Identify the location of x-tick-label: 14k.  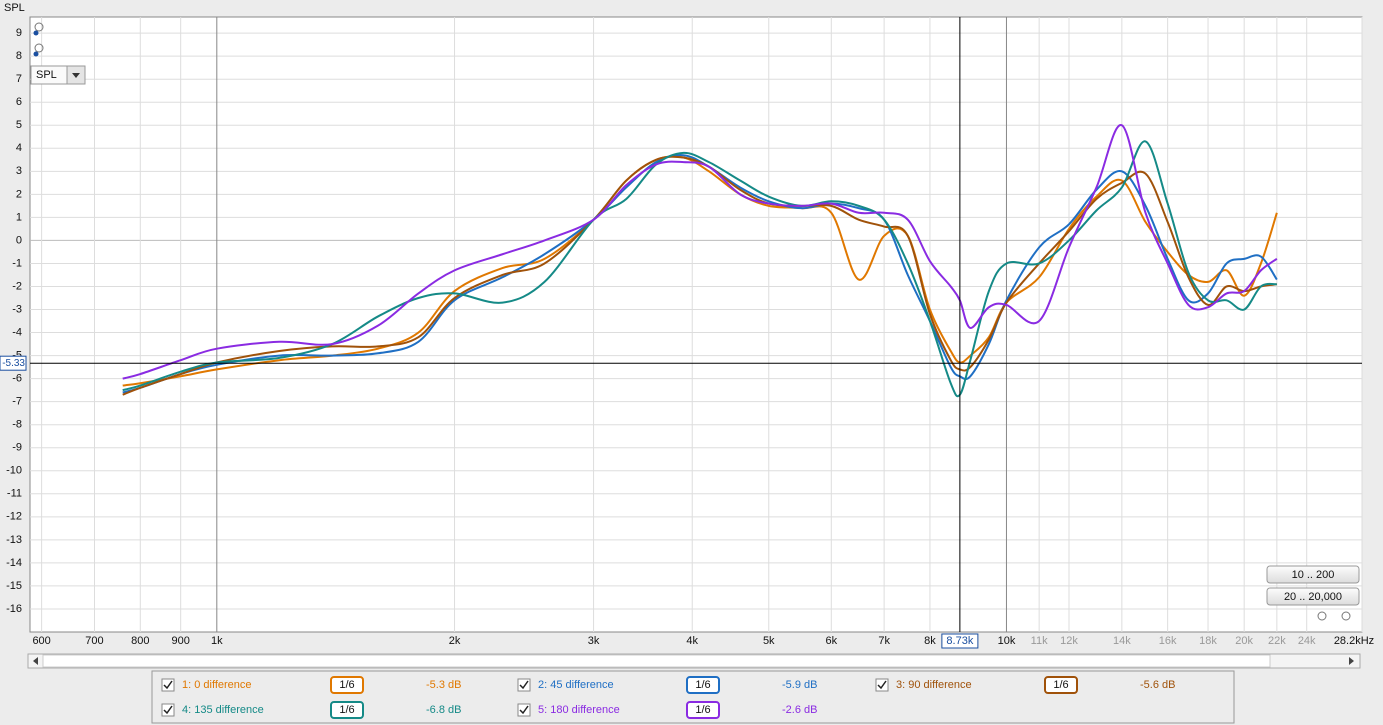
(1122, 641).